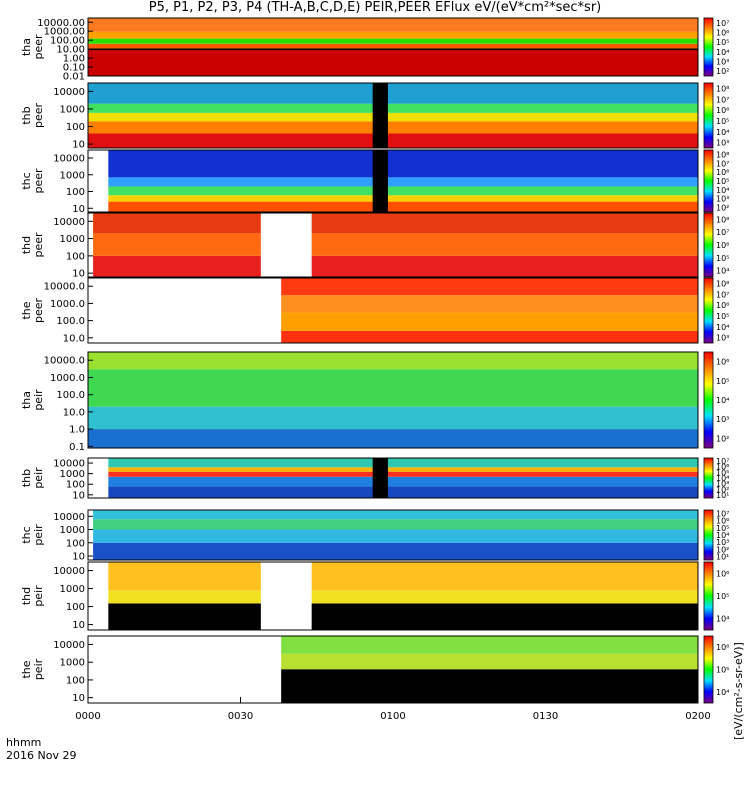 Image resolution: width=750 pixels, height=800 pixels. What do you see at coordinates (67, 304) in the screenshot?
I see `ytick-label-the-peer-1: 1000.0` at bounding box center [67, 304].